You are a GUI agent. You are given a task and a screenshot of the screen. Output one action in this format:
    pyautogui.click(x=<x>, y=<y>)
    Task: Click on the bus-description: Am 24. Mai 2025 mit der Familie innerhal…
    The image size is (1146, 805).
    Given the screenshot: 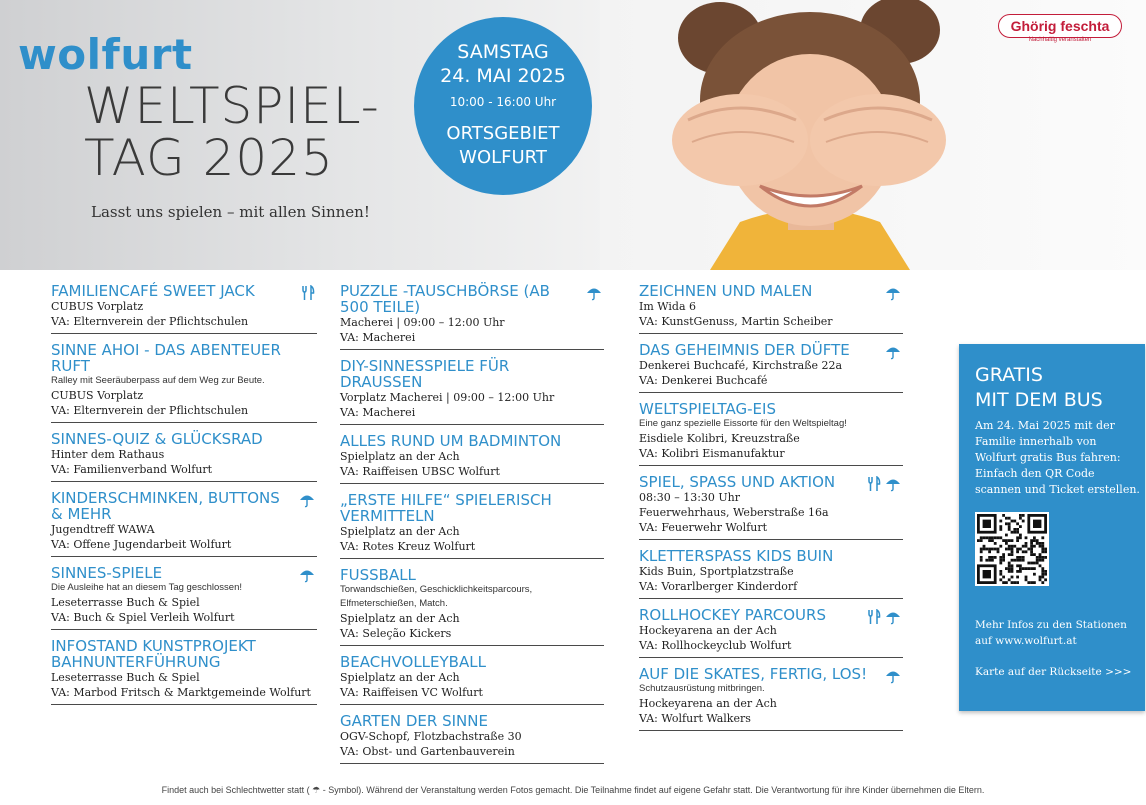 What is the action you would take?
    pyautogui.click(x=1057, y=457)
    